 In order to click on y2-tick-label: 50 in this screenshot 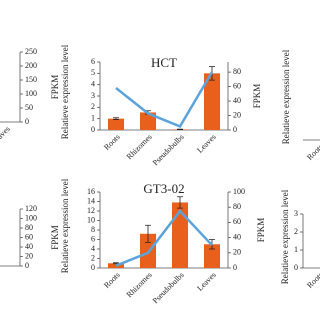, I will do `click(29, 107)`.